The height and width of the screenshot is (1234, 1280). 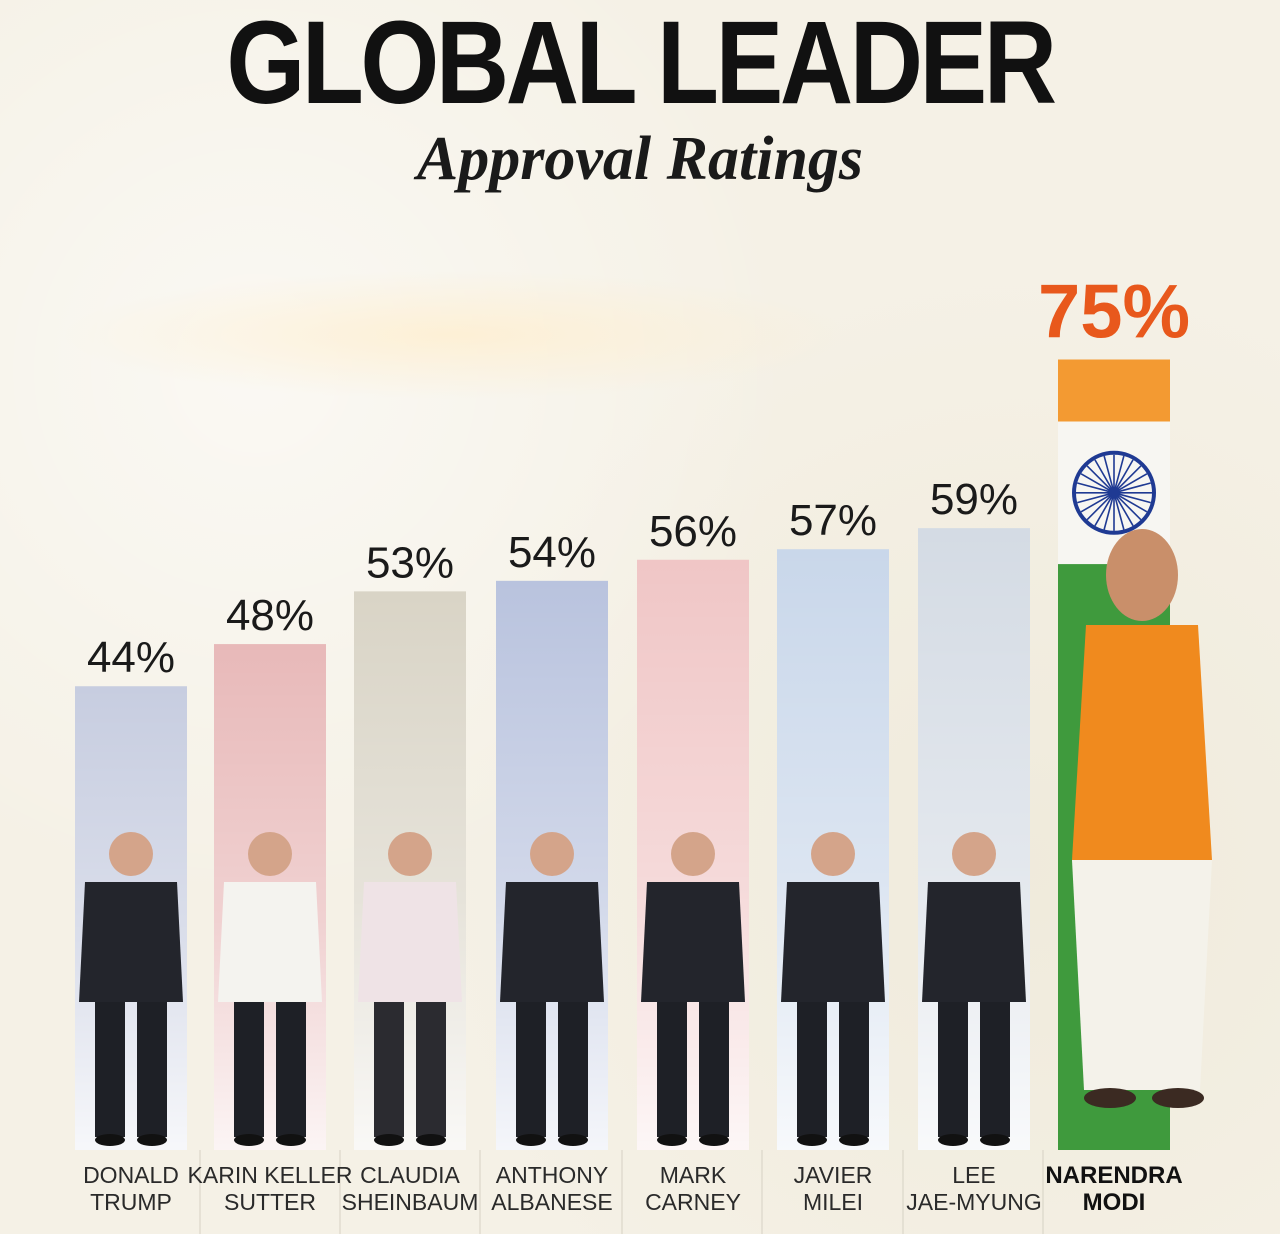 What do you see at coordinates (693, 531) in the screenshot?
I see `value-label: 56%` at bounding box center [693, 531].